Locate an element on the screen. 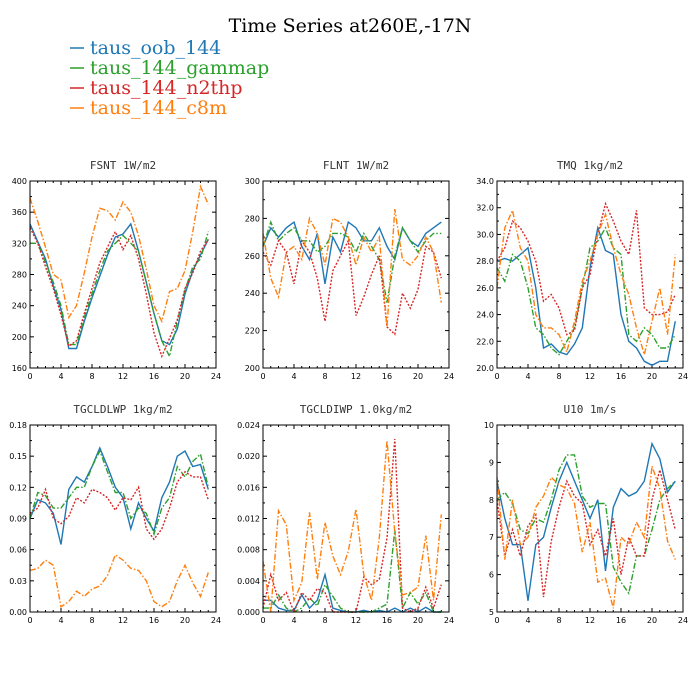  y-tick-label: 0.016 is located at coordinates (248, 487).